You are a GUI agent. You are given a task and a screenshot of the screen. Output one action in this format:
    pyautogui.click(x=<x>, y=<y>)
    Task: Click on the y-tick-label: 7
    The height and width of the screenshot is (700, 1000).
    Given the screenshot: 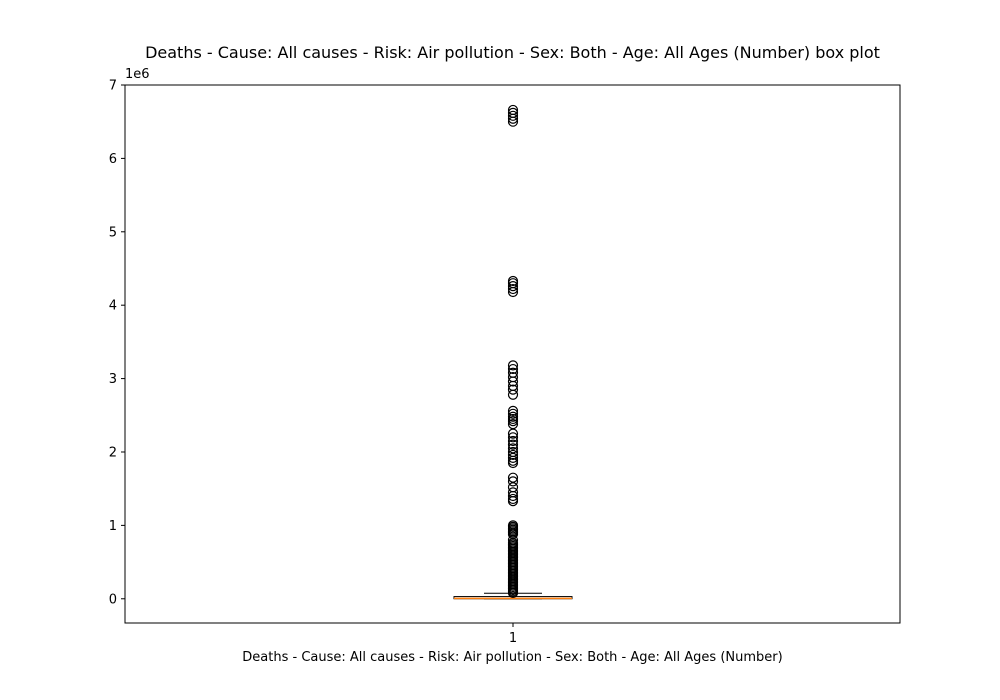 What is the action you would take?
    pyautogui.click(x=113, y=86)
    